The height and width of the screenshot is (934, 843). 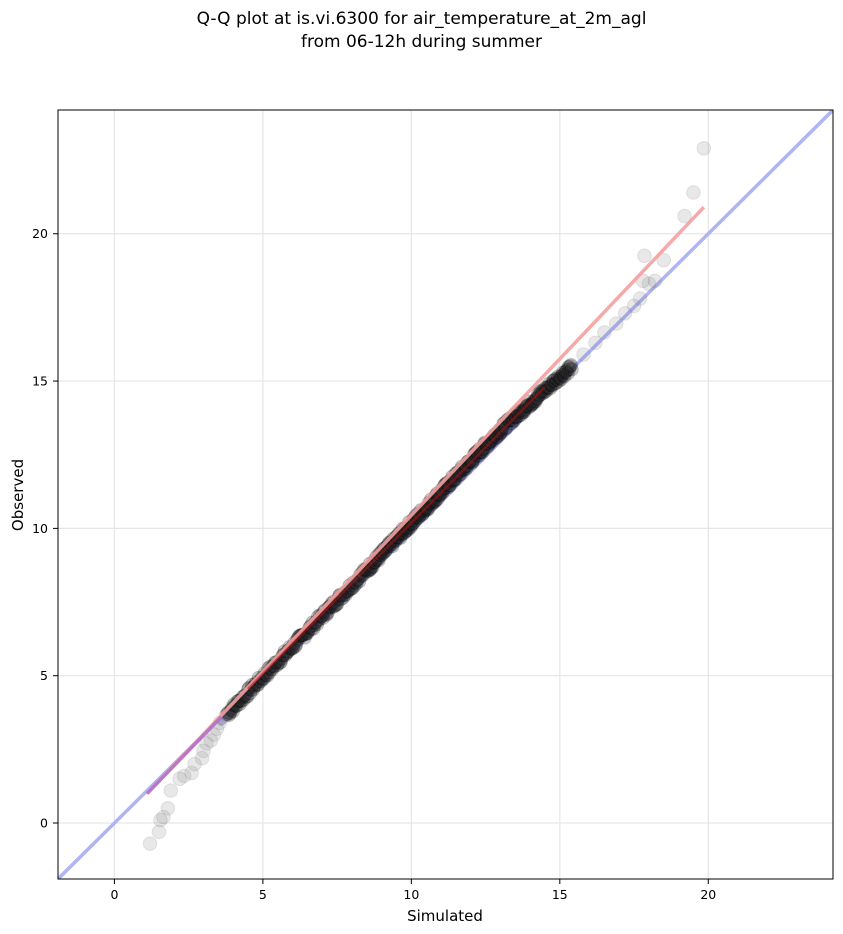 I want to click on y-tick-label: 0, so click(x=44, y=823).